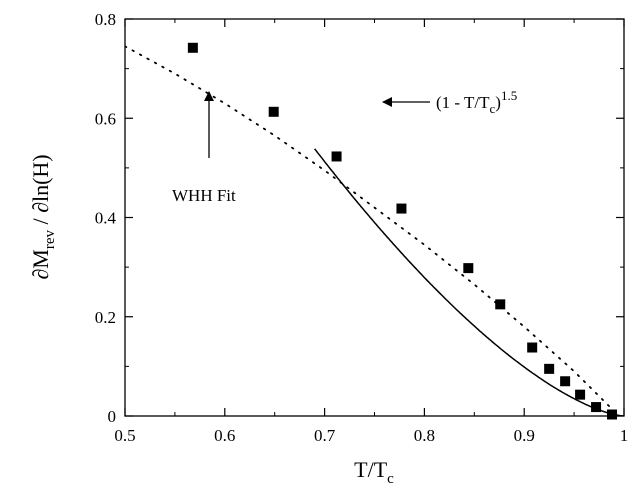 The height and width of the screenshot is (491, 629). I want to click on power-law-sub: c, so click(493, 108).